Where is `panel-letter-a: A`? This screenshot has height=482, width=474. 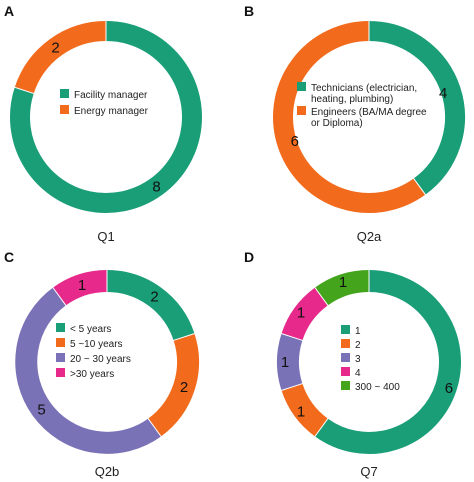 panel-letter-a: A is located at coordinates (9, 11).